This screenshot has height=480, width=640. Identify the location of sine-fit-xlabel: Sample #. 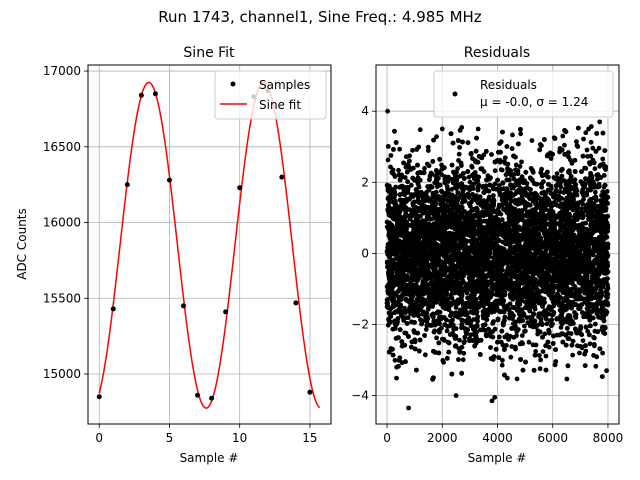
(209, 458).